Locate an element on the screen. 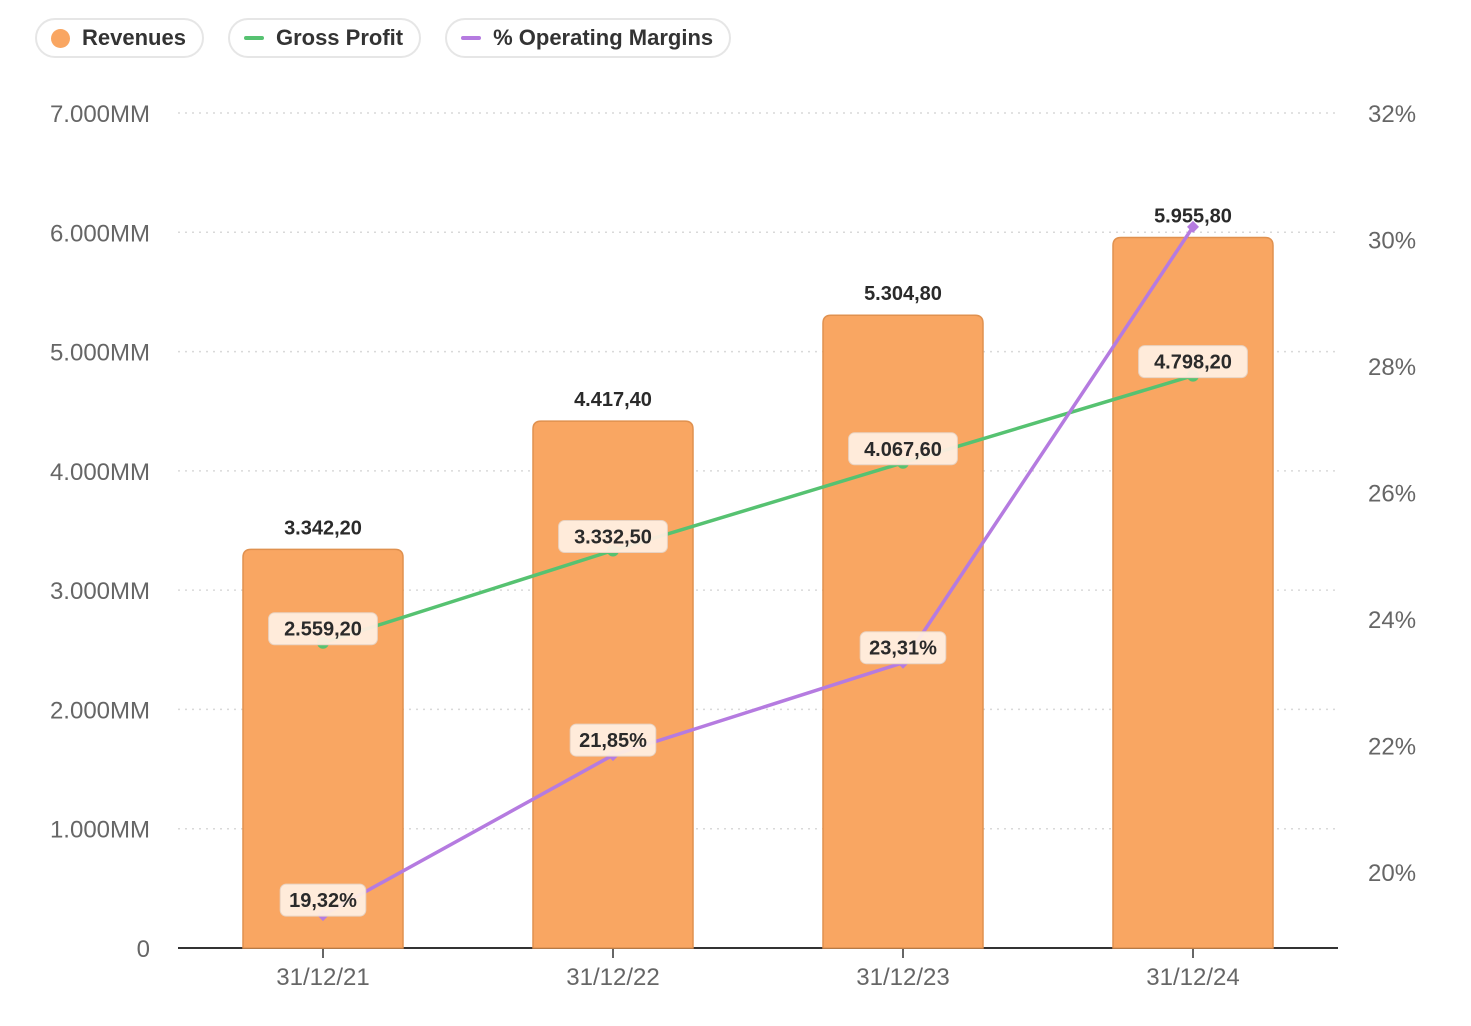 This screenshot has height=1026, width=1471. point-label-text: 2.559,20 is located at coordinates (323, 630).